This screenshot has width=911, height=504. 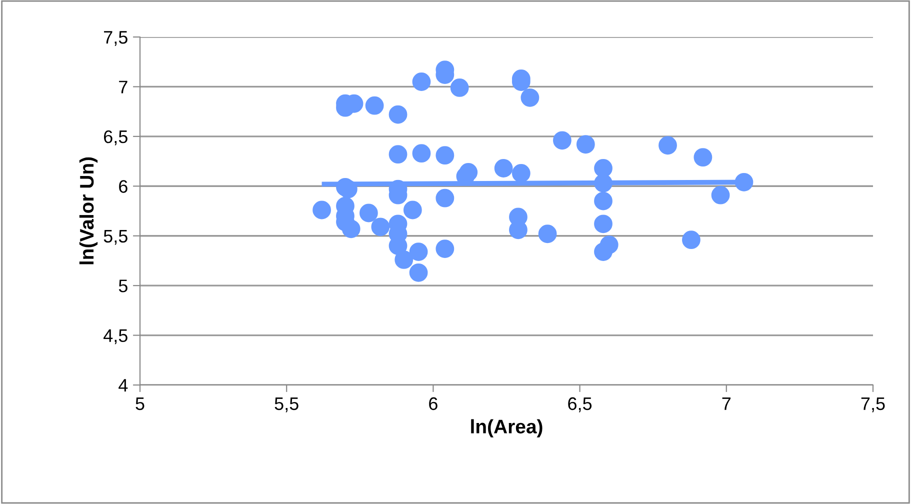 I want to click on y-tick-label: 5, so click(x=123, y=286).